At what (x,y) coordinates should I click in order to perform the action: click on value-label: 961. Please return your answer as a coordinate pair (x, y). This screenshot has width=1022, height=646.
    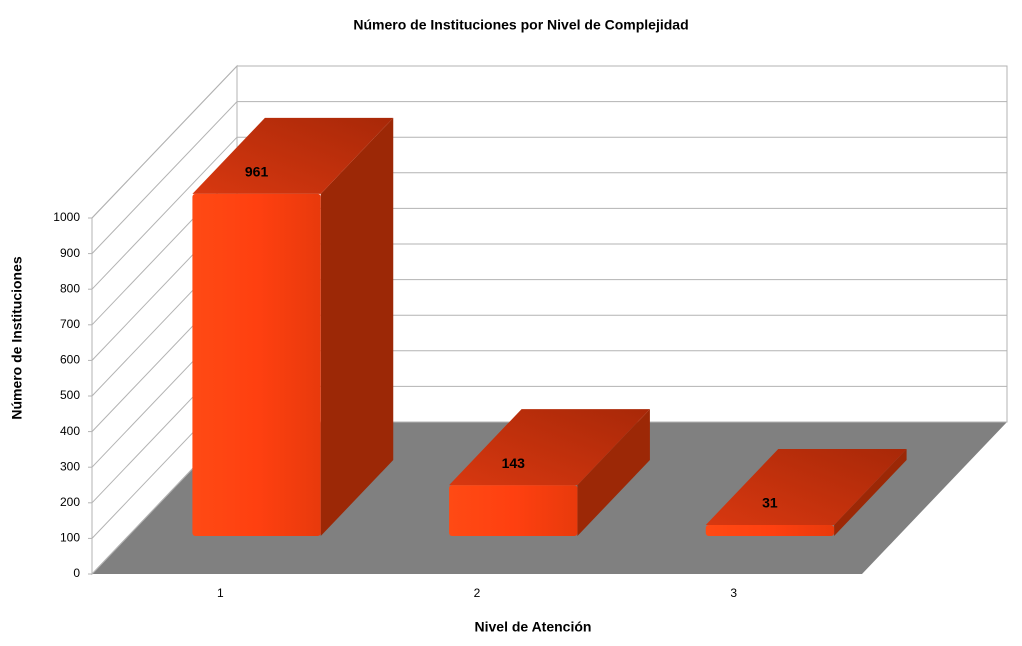
    Looking at the image, I should click on (257, 172).